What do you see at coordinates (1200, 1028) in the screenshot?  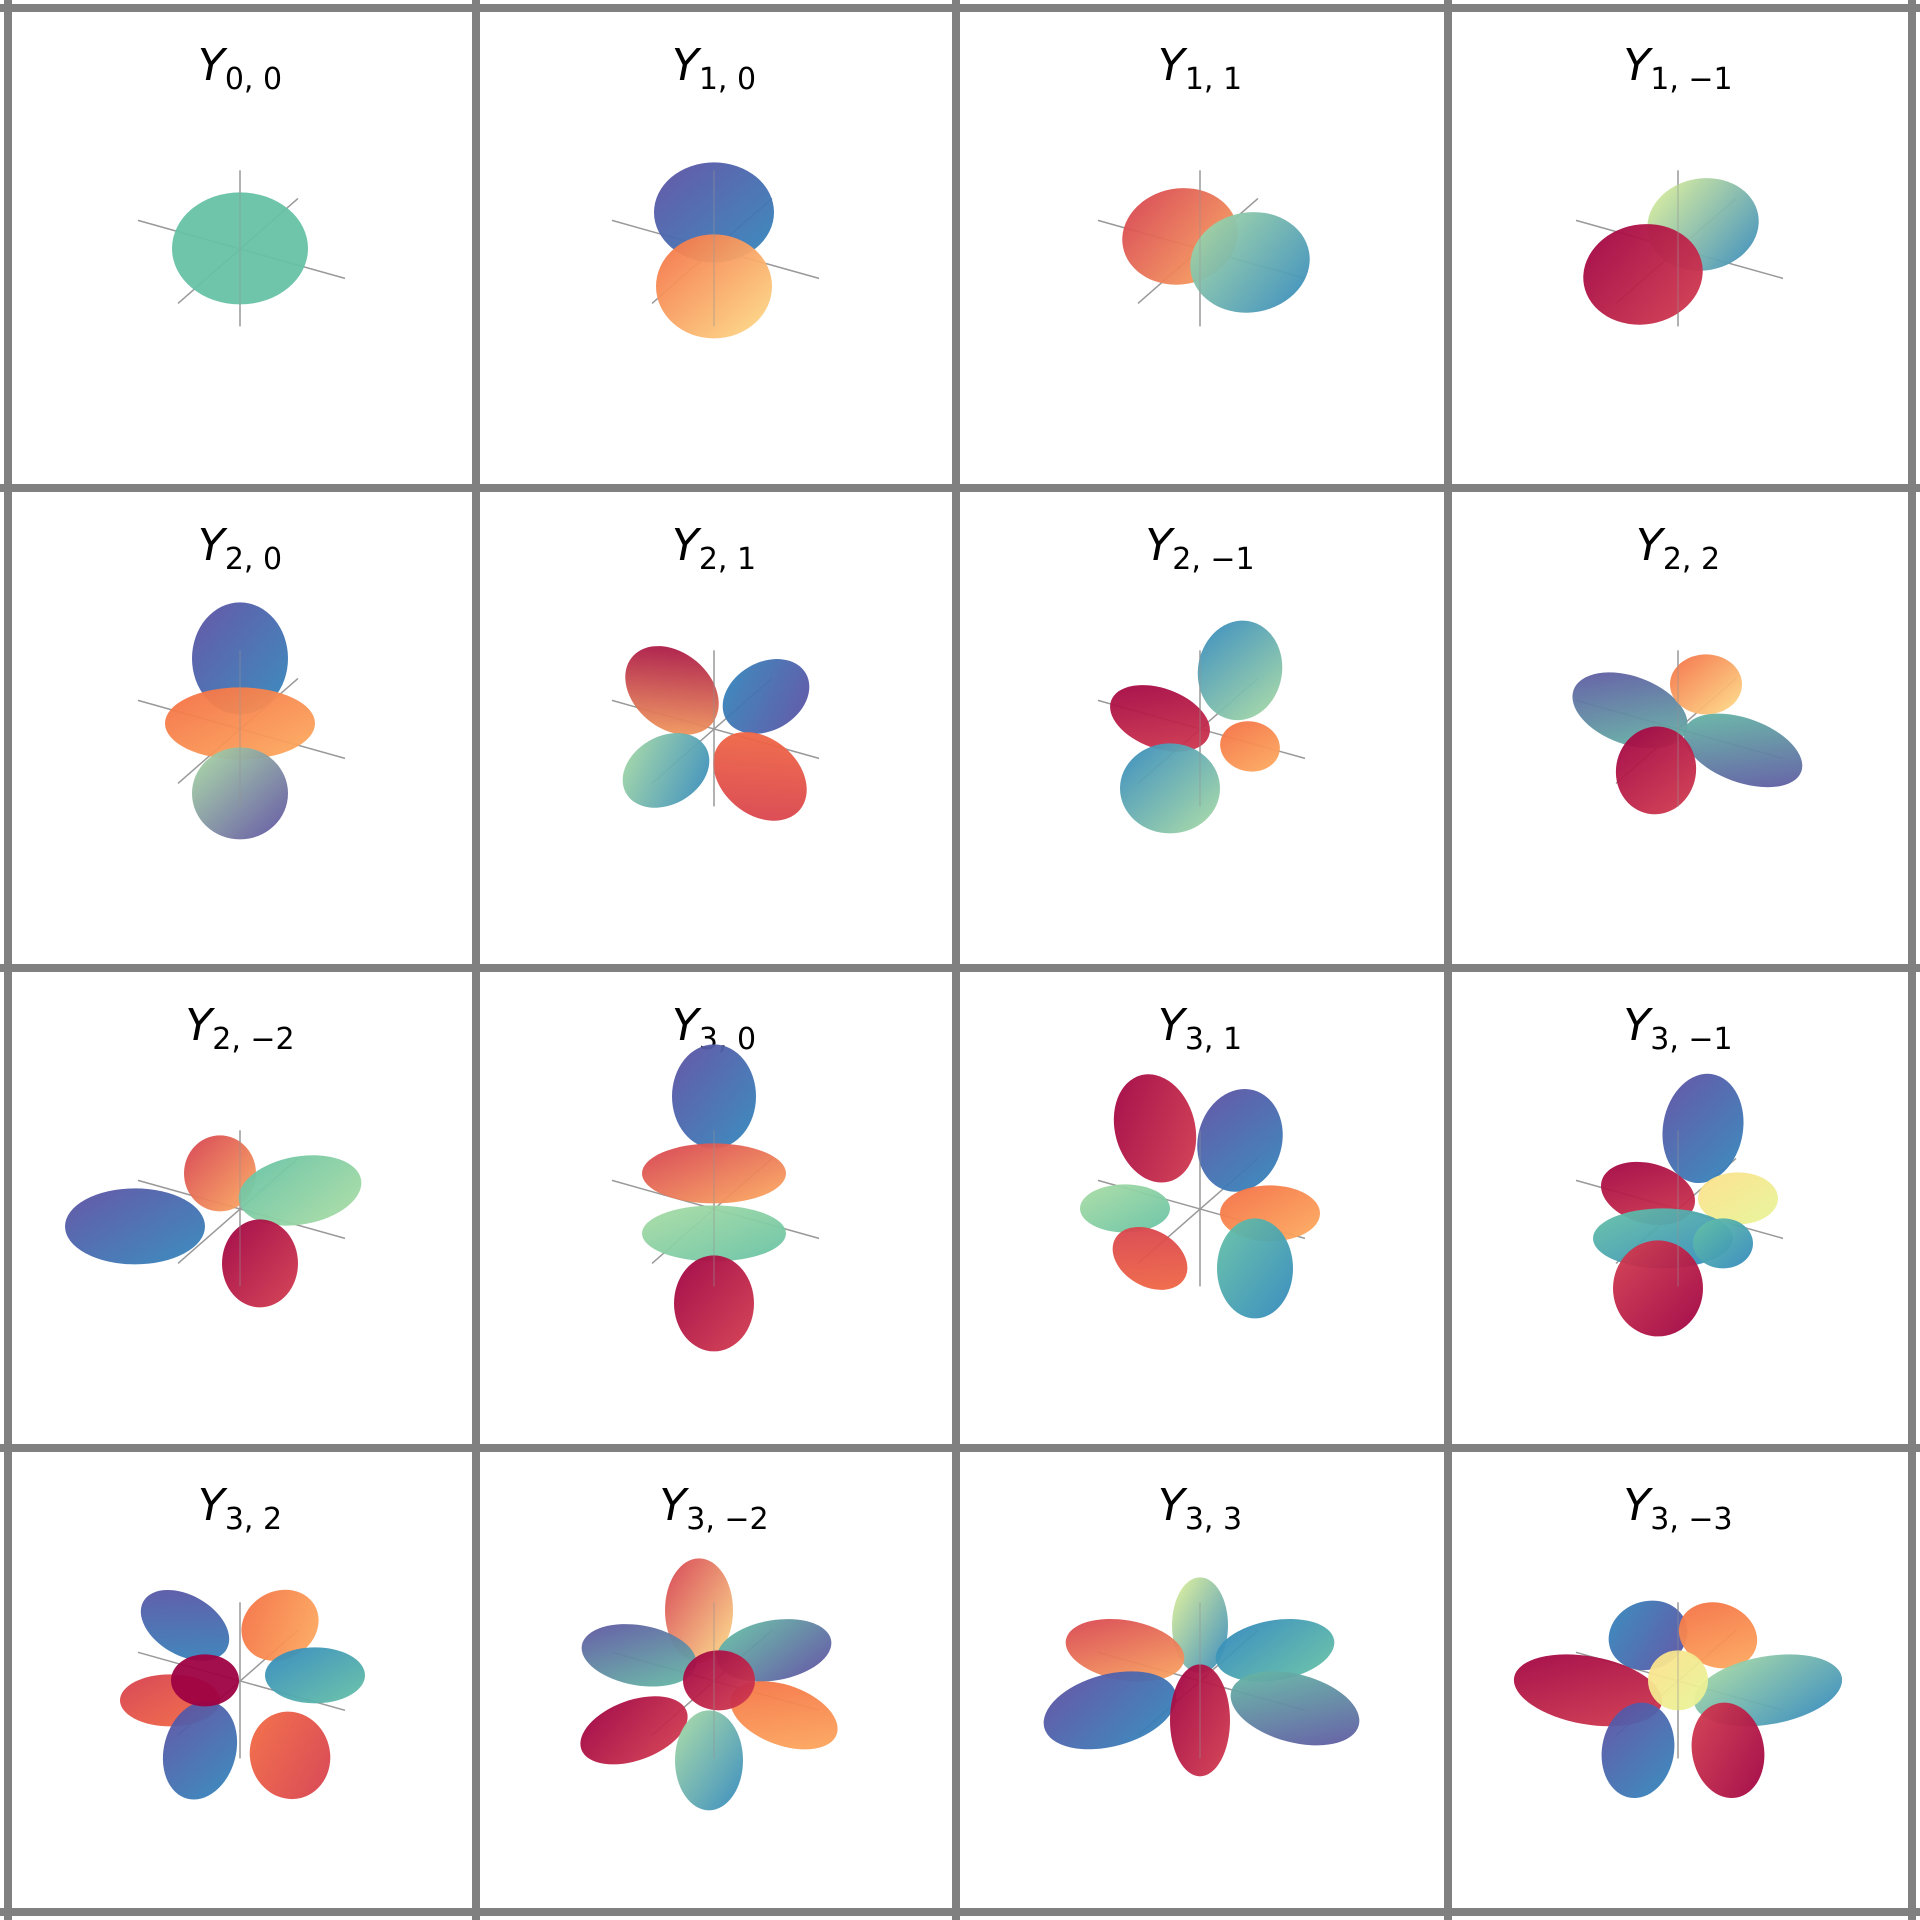 I see `panel-title: Y3, 1` at bounding box center [1200, 1028].